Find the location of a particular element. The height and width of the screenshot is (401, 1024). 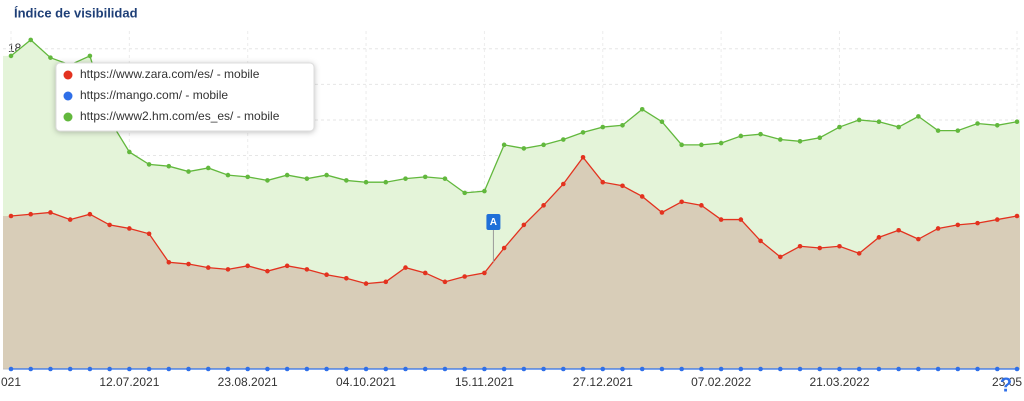

x-tick-label: 12.07.2021 is located at coordinates (129, 382).